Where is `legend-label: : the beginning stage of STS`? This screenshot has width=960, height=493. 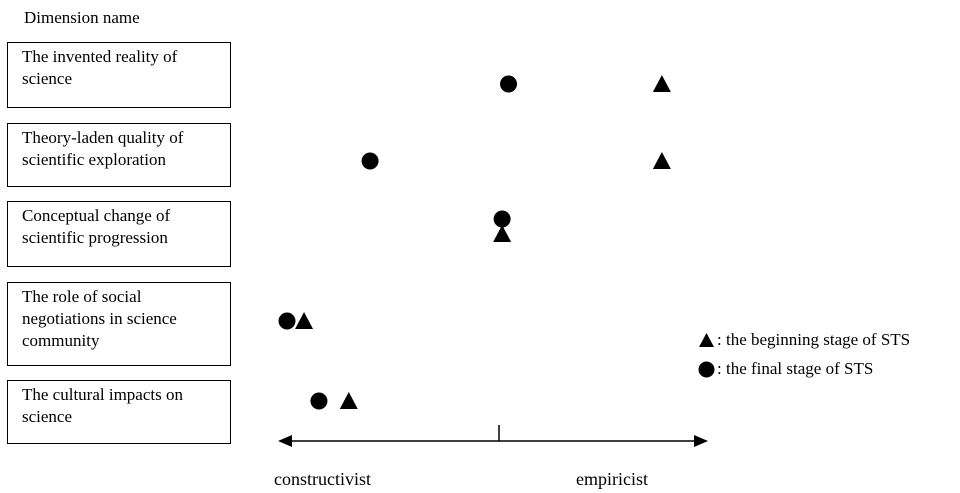 legend-label: : the beginning stage of STS is located at coordinates (814, 339).